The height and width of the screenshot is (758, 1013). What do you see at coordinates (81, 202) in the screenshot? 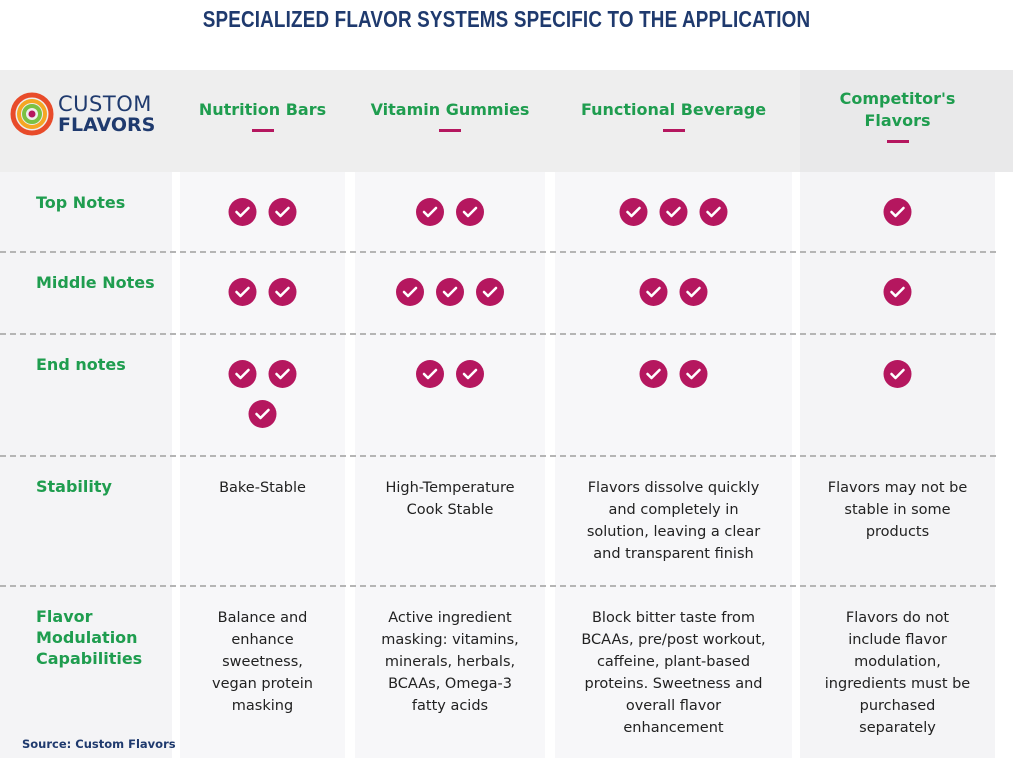
I see `row-label: Top Notes` at bounding box center [81, 202].